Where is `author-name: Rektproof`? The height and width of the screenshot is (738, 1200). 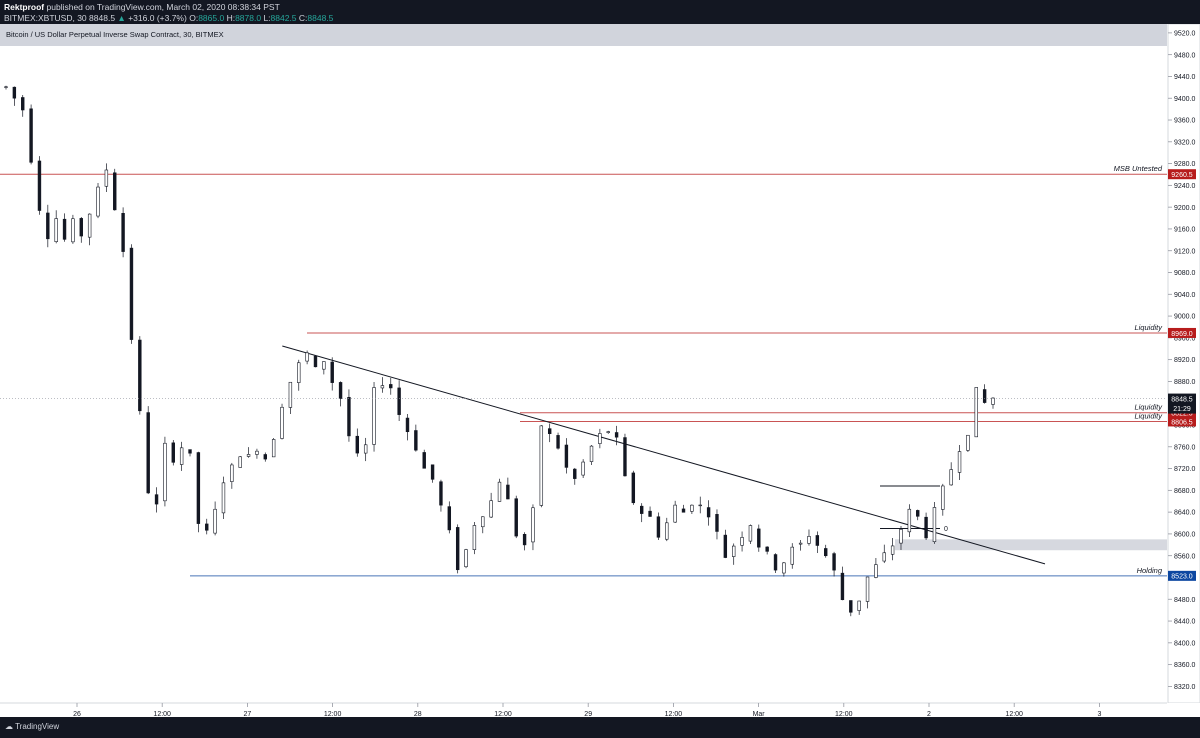 author-name: Rektproof is located at coordinates (24, 7).